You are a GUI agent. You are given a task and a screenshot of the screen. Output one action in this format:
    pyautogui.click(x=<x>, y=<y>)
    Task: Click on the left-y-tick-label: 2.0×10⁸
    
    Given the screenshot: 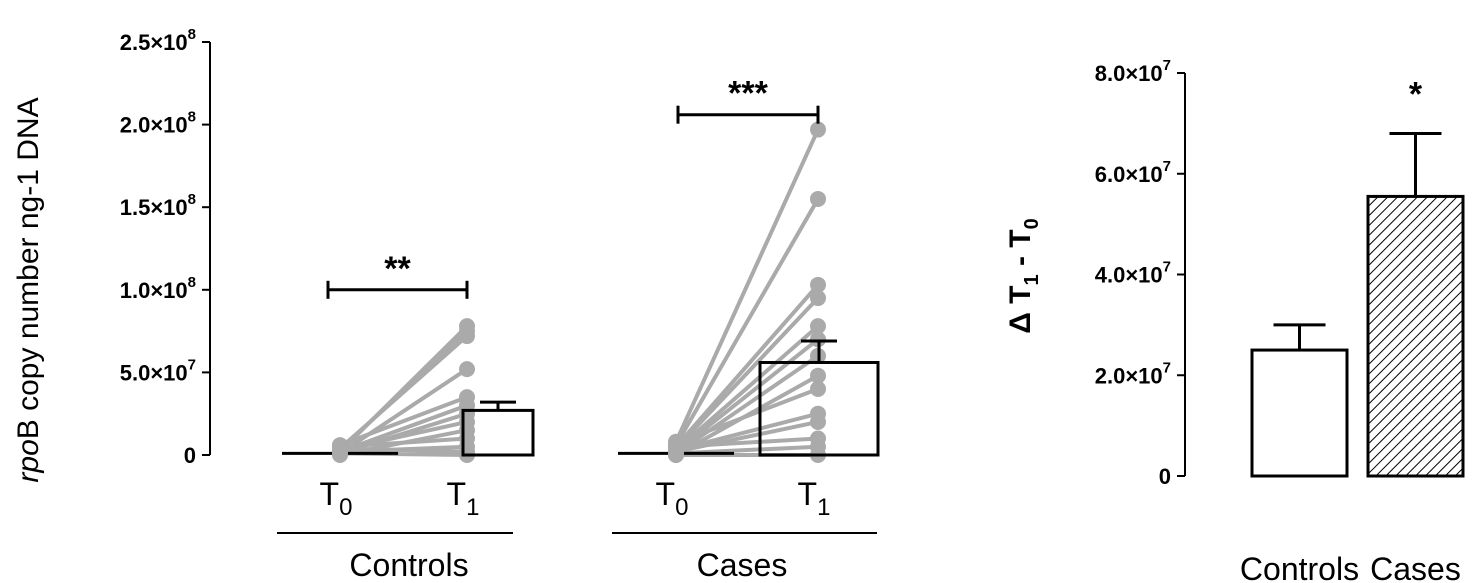 What is the action you would take?
    pyautogui.click(x=158, y=123)
    